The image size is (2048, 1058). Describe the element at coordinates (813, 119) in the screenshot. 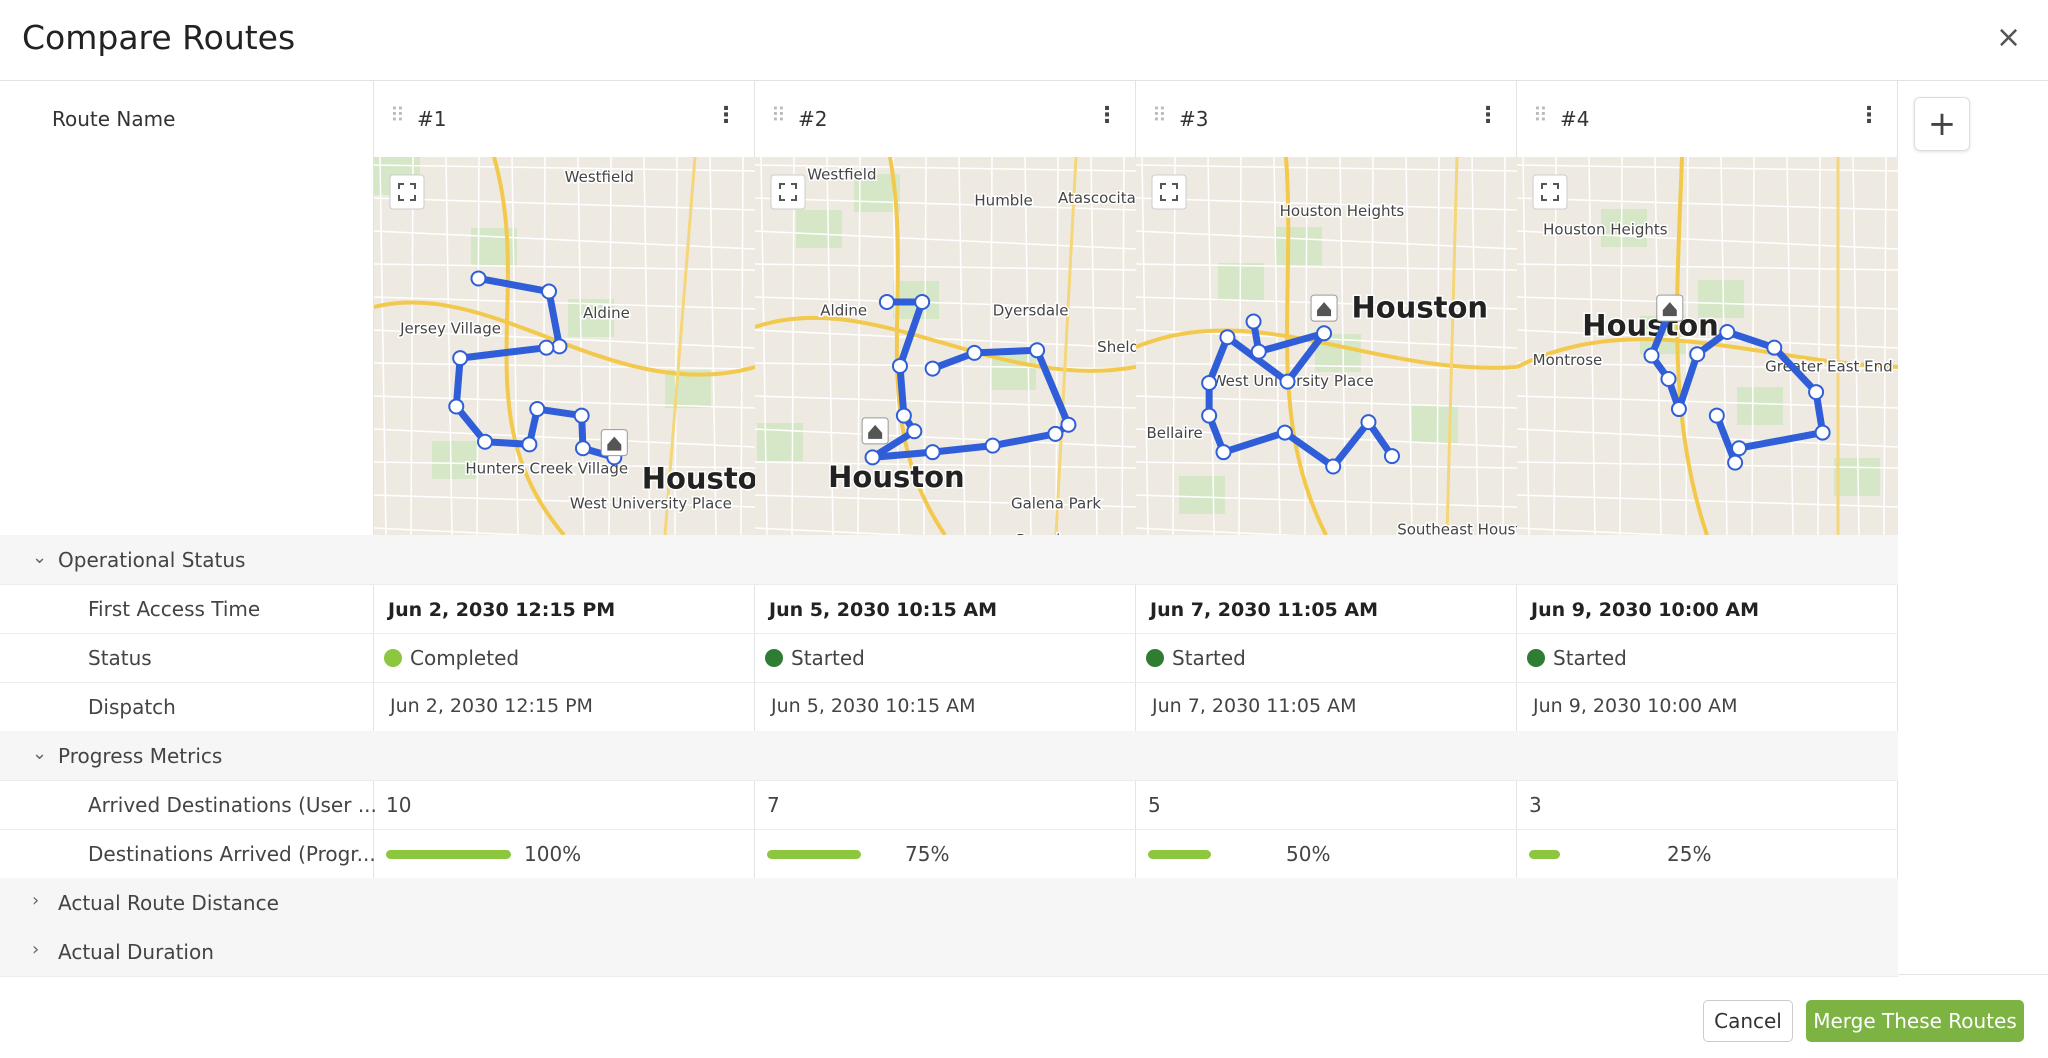

I see `route-name: #2` at that location.